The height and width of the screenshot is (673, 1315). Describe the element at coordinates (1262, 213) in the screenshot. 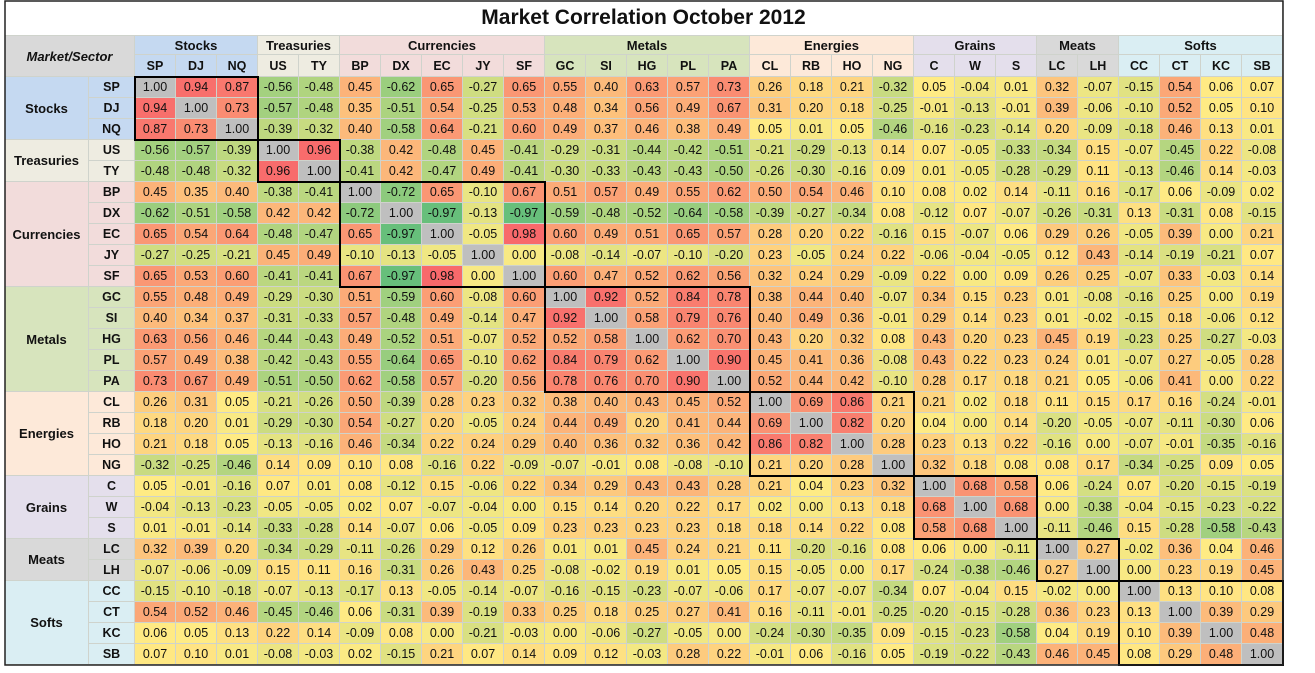

I see `heatmap-cell: -0.15` at that location.